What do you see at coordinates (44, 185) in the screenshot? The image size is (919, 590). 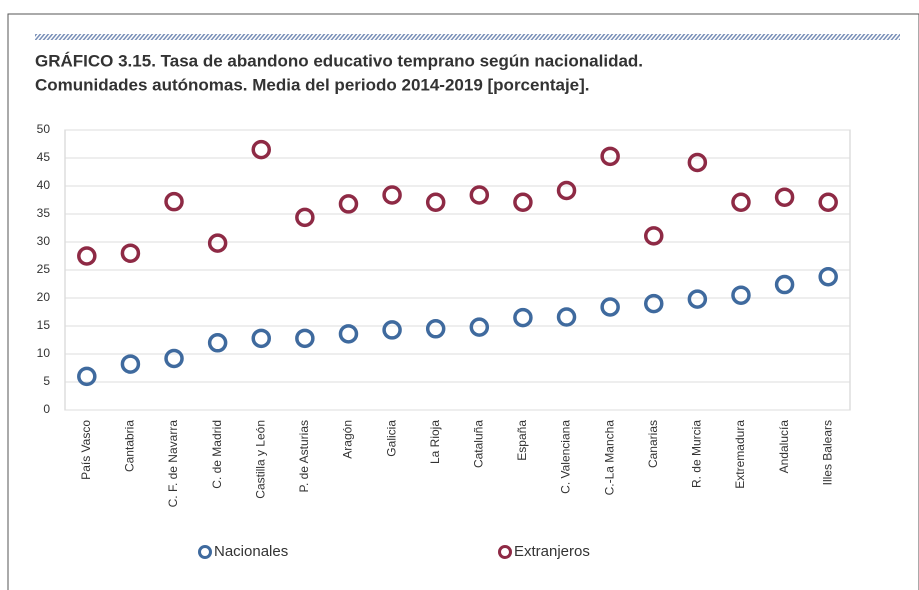 I see `y-tick-label: 40` at bounding box center [44, 185].